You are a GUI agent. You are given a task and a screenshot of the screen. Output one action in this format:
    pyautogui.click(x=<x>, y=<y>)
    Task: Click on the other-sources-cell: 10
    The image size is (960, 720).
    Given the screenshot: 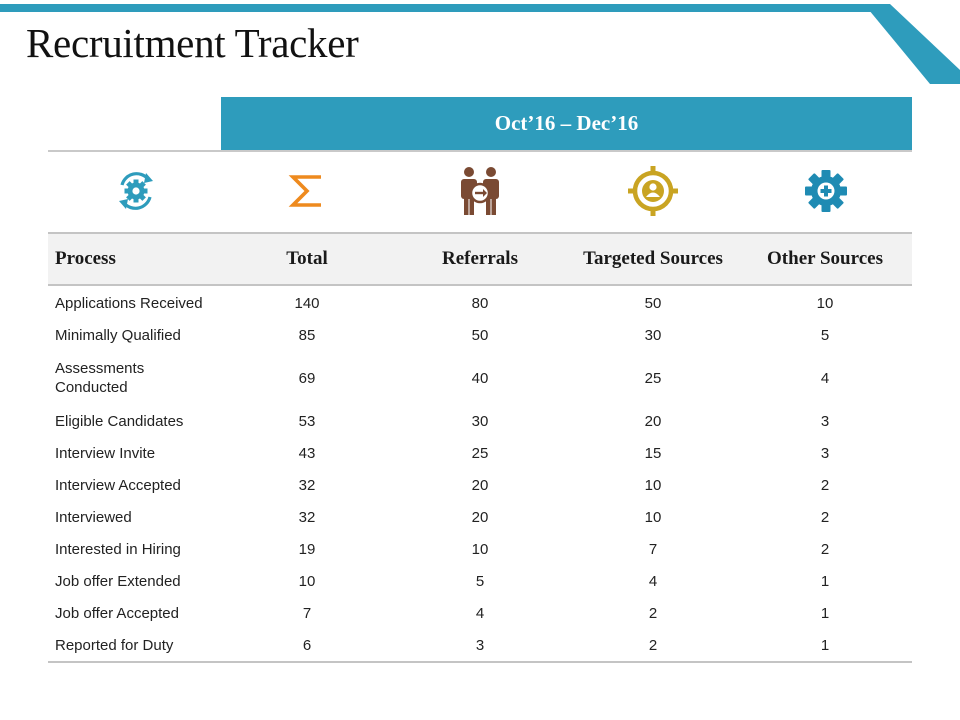 What is the action you would take?
    pyautogui.click(x=825, y=303)
    